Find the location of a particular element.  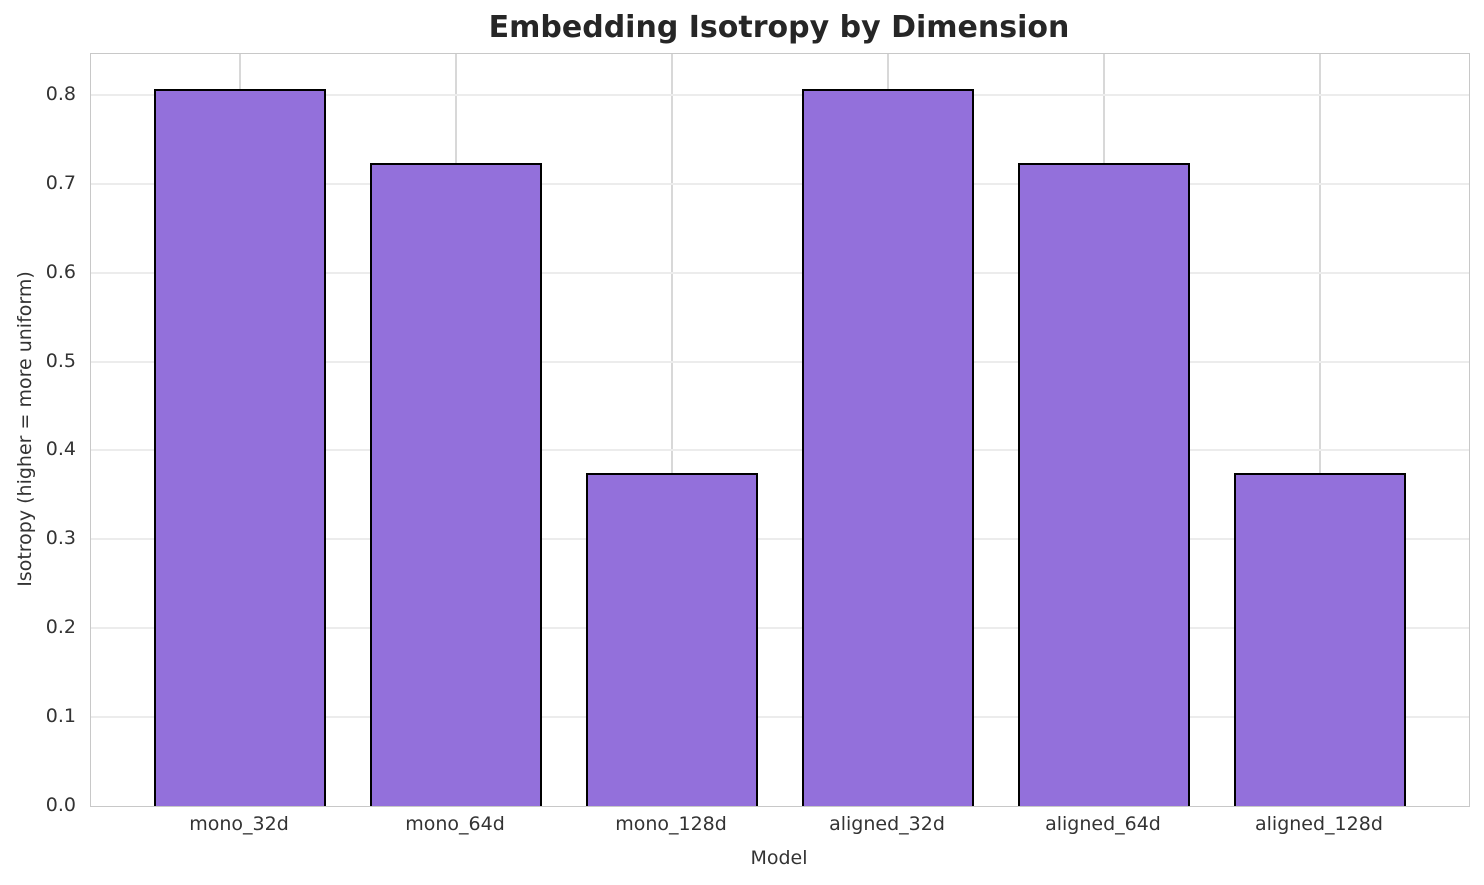

chart-title: Embedding Isotropy by Dimension is located at coordinates (779, 27).